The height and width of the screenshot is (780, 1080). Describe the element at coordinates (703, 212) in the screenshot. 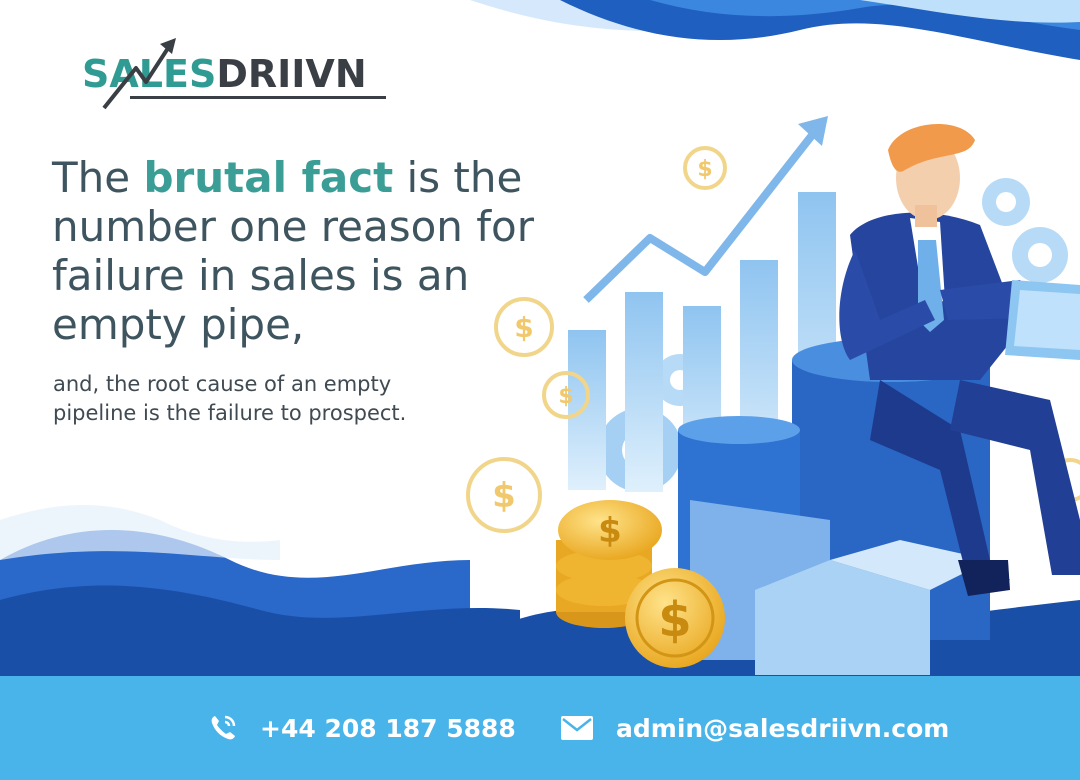

I see `trend-arrow-icon` at that location.